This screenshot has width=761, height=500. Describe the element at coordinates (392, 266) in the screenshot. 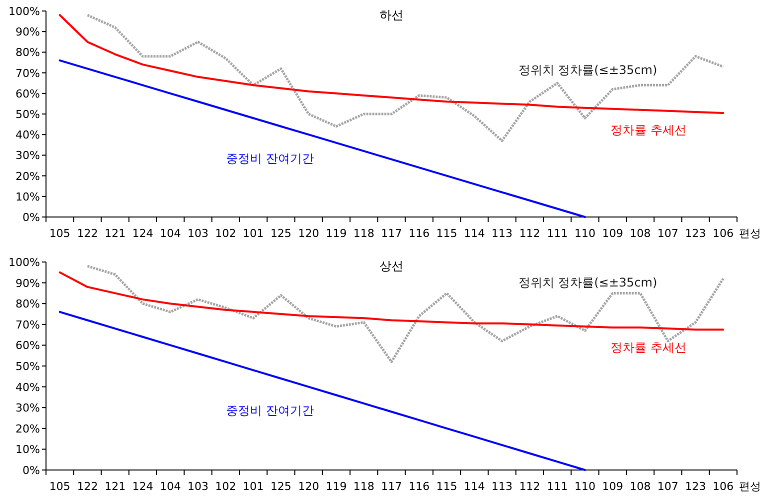

I see `chart-title: 상선` at that location.